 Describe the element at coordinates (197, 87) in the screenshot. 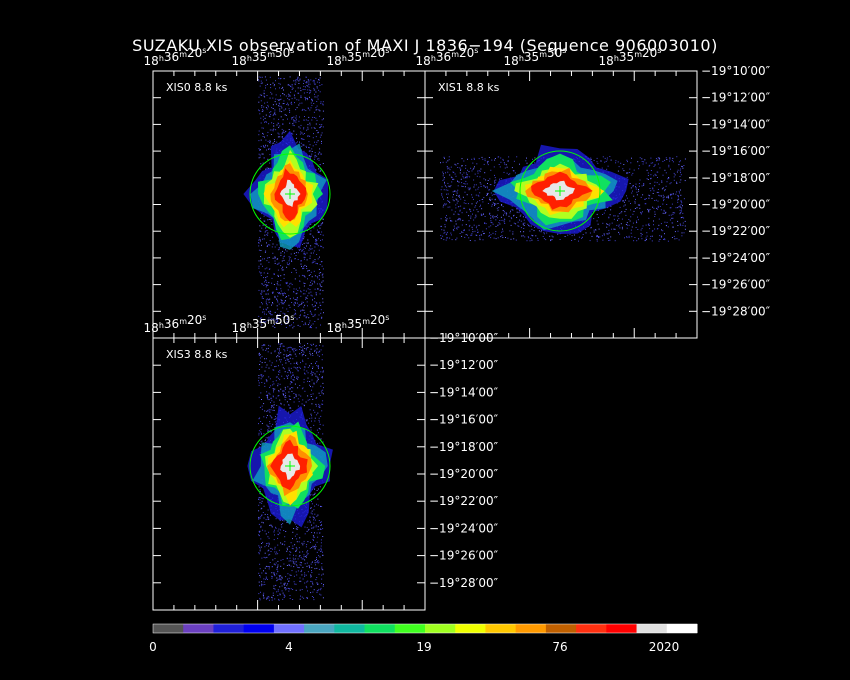

I see `panel-label: XIS0 8.8 ks` at that location.